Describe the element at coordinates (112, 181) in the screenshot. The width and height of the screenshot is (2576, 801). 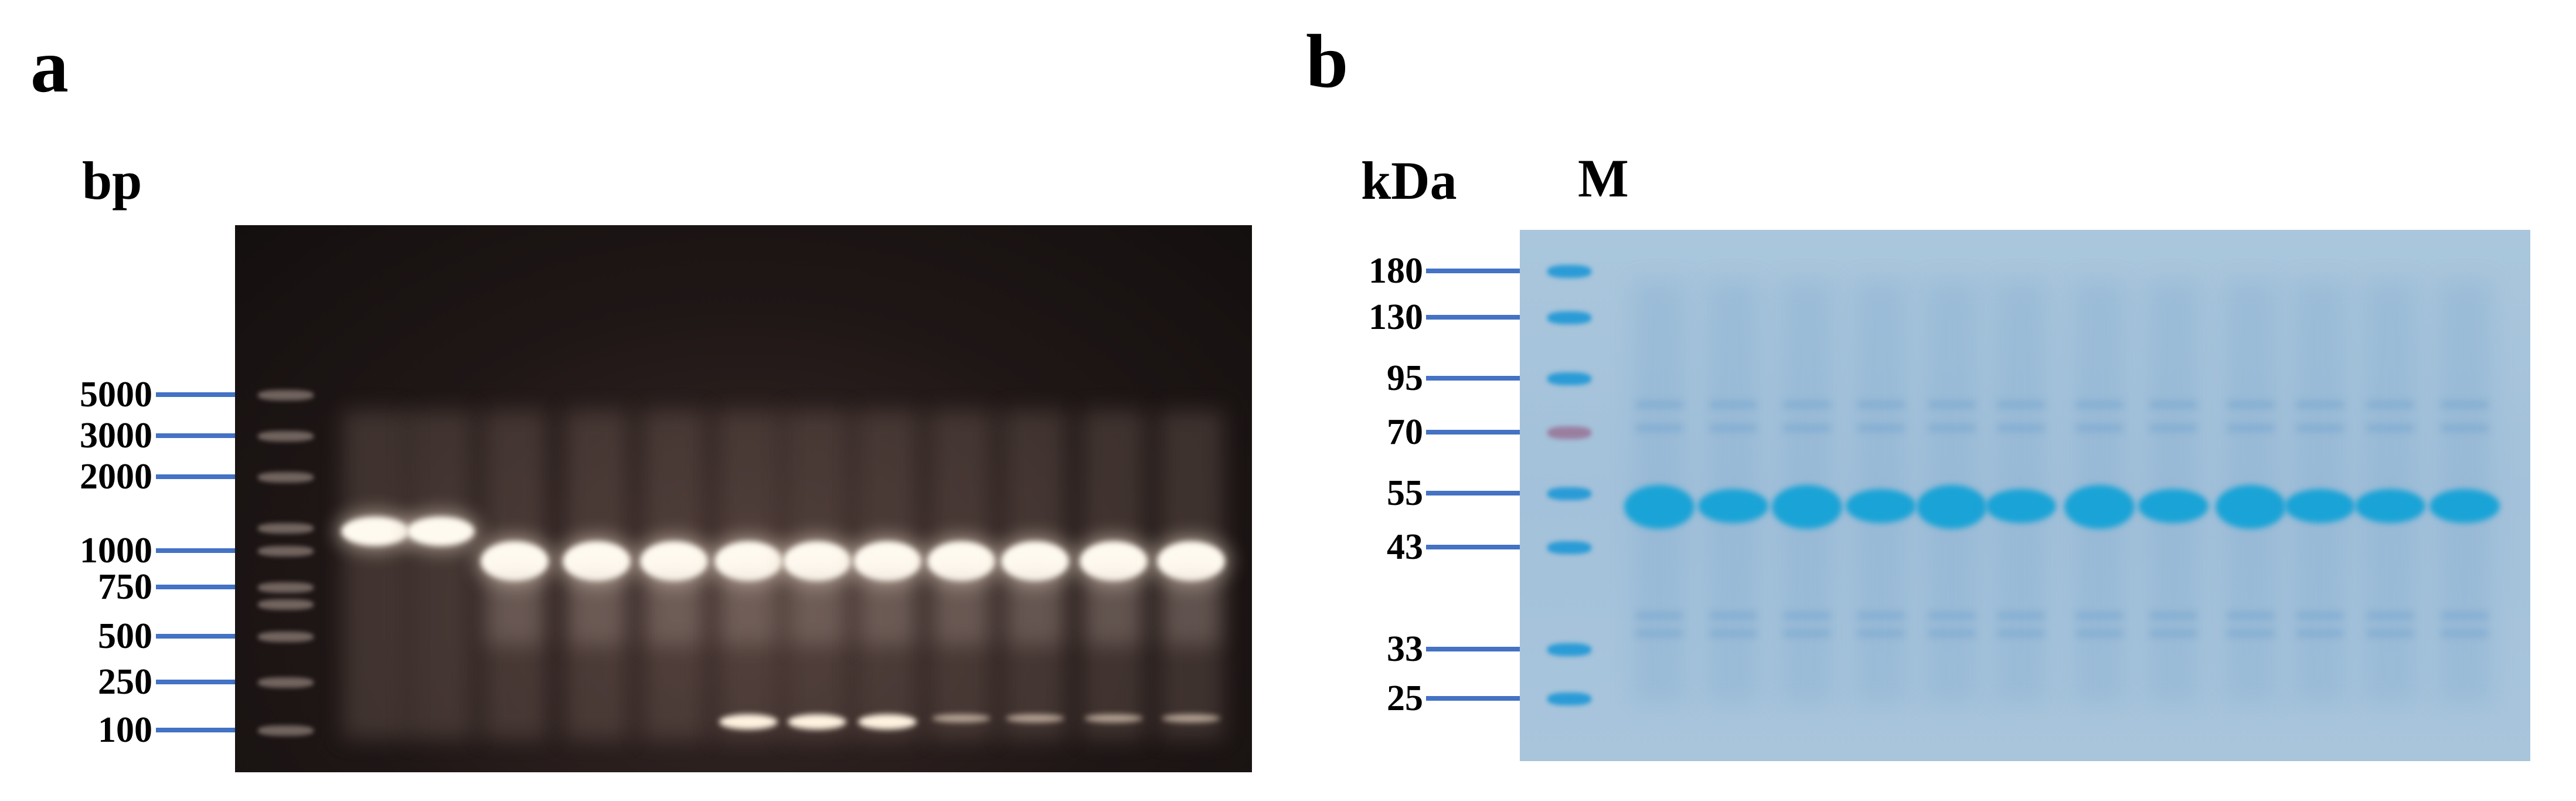
I see `panel-a-unit-label: bp` at that location.